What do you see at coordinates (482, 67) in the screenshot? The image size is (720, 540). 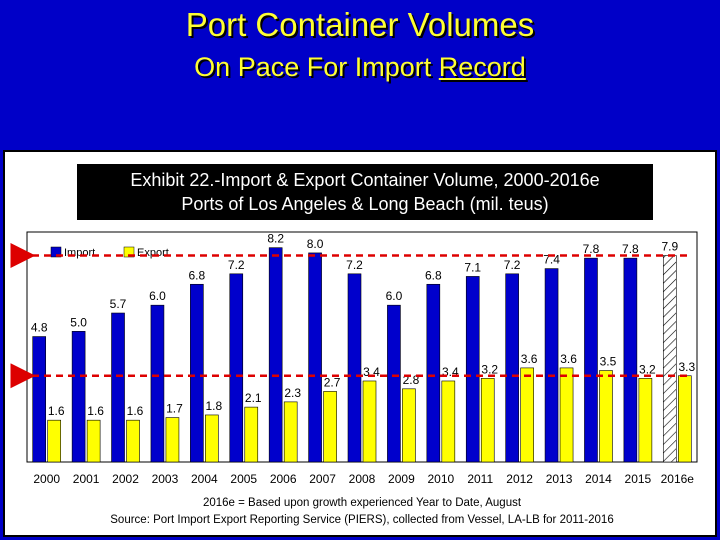 I see `subtitle-underlined-word: Record` at bounding box center [482, 67].